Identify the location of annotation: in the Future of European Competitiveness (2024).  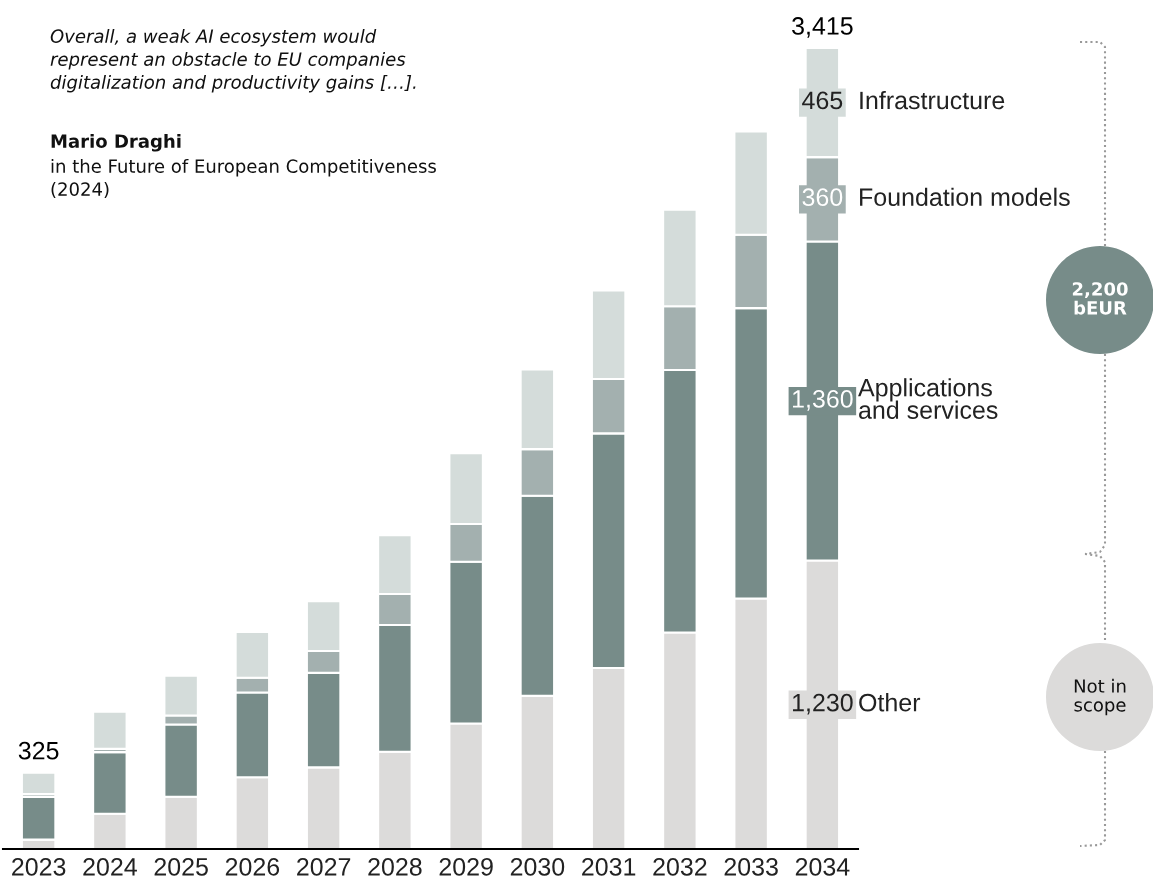
(243, 179).